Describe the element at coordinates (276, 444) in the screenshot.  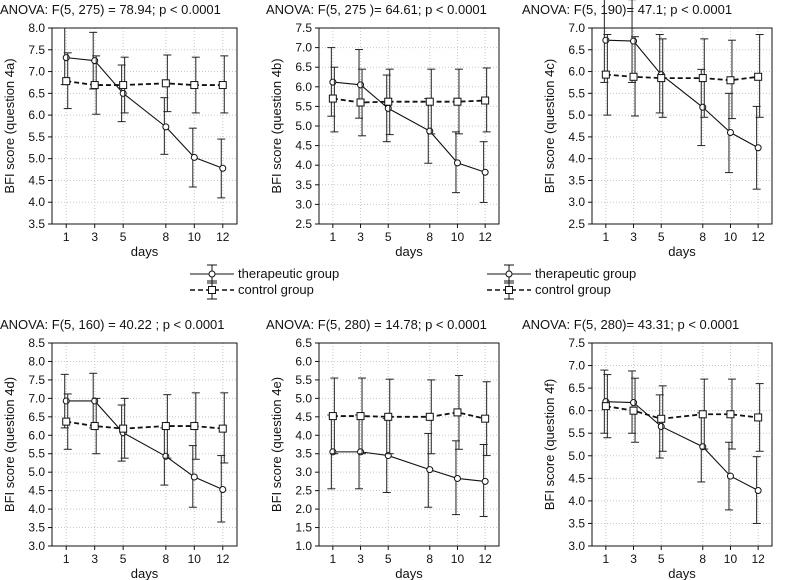
I see `y-axis-label: BFI score (question 4e)` at that location.